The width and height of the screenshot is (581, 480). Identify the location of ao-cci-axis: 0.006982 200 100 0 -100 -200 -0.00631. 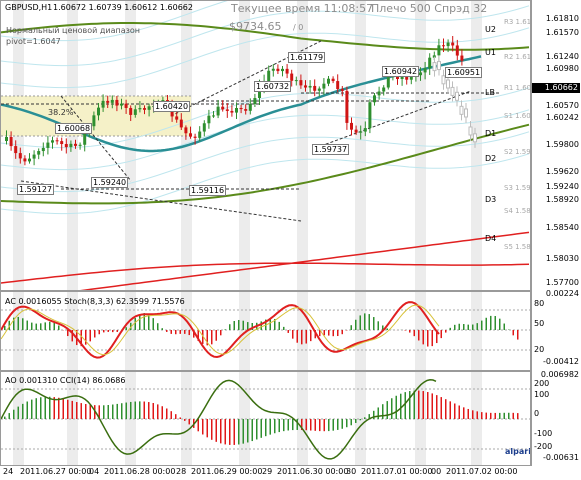
(556, 418).